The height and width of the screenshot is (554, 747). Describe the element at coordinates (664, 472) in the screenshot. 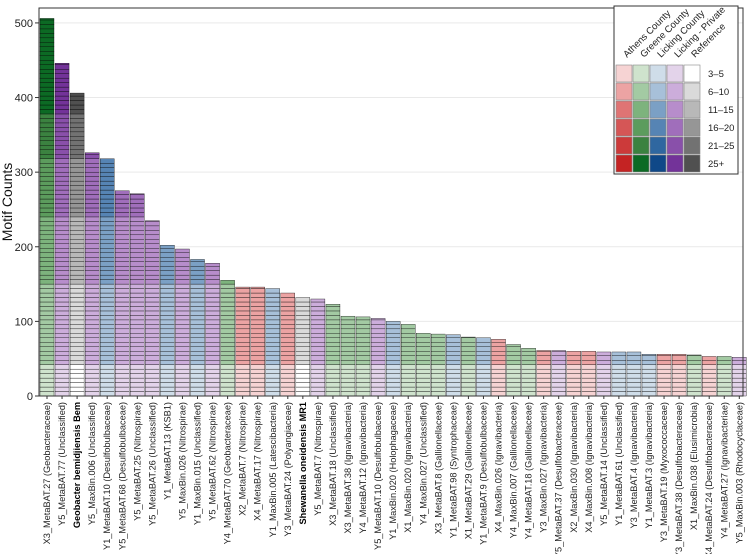

I see `x-tick-label-42: Y3_MetaBAT.19 (Myxococcaceae)` at that location.